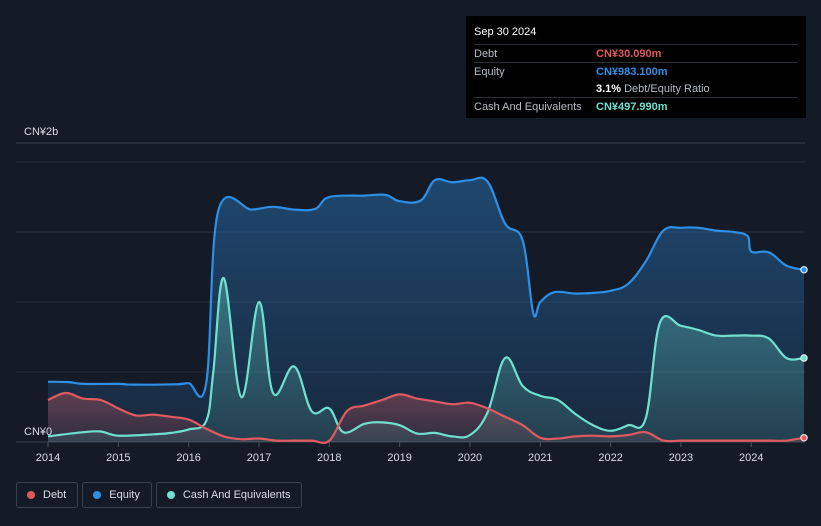 This screenshot has height=526, width=821. What do you see at coordinates (97, 495) in the screenshot?
I see `equity-dot-icon` at bounding box center [97, 495].